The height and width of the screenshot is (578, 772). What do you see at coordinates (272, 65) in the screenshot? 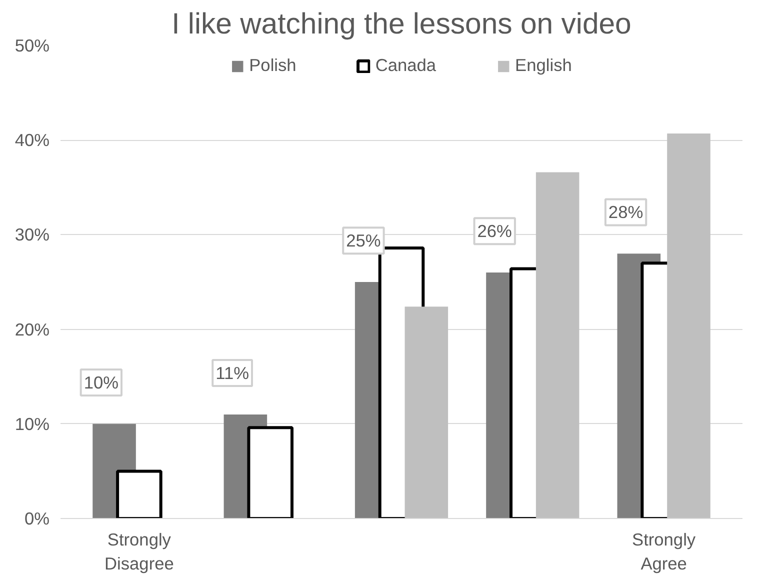
I see `legend-label: Polish` at bounding box center [272, 65].